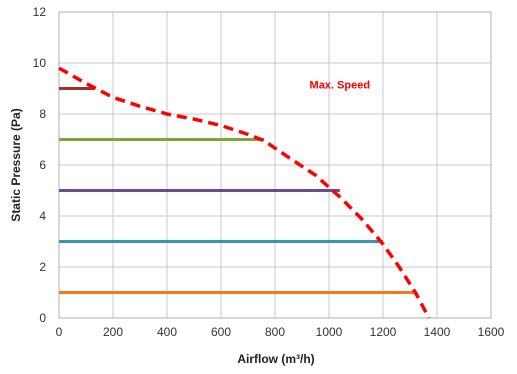 The image size is (517, 374). Describe the element at coordinates (167, 332) in the screenshot. I see `x-tick-label: 400` at that location.